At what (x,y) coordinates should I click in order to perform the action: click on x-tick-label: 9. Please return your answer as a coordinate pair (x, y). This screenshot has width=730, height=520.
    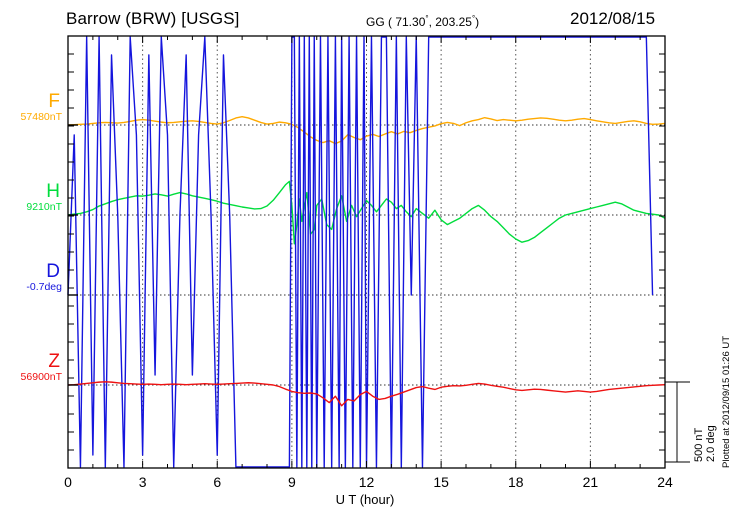
    Looking at the image, I should click on (291, 482).